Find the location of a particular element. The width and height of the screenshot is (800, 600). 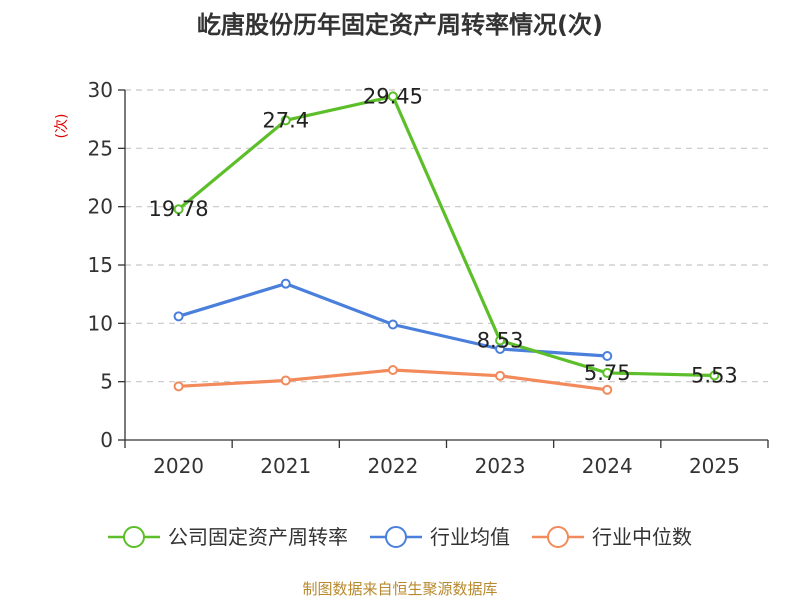

y-tick-label-5: 5 is located at coordinates (106, 382).